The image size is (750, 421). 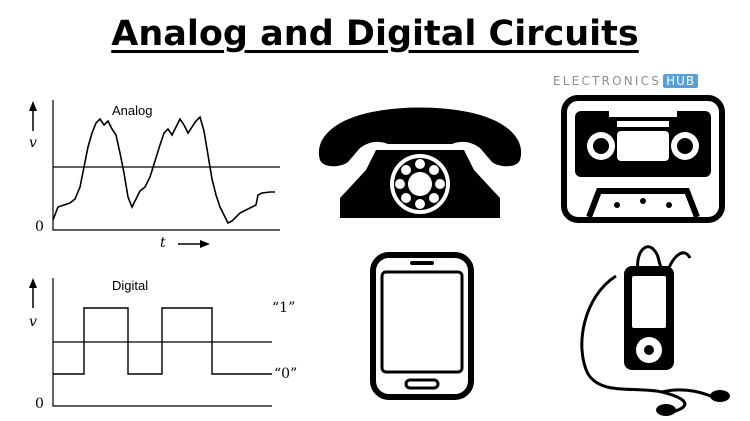 I want to click on digital-high-label: “1”, so click(x=283, y=308).